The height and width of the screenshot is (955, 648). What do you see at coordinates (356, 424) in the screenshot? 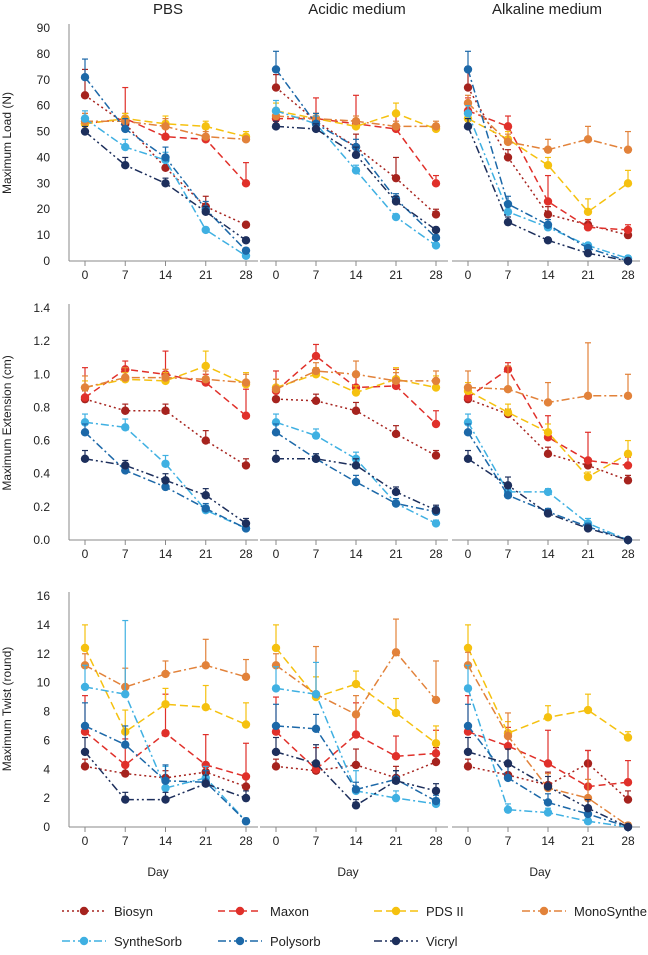
I see `series-biosyn` at bounding box center [356, 424].